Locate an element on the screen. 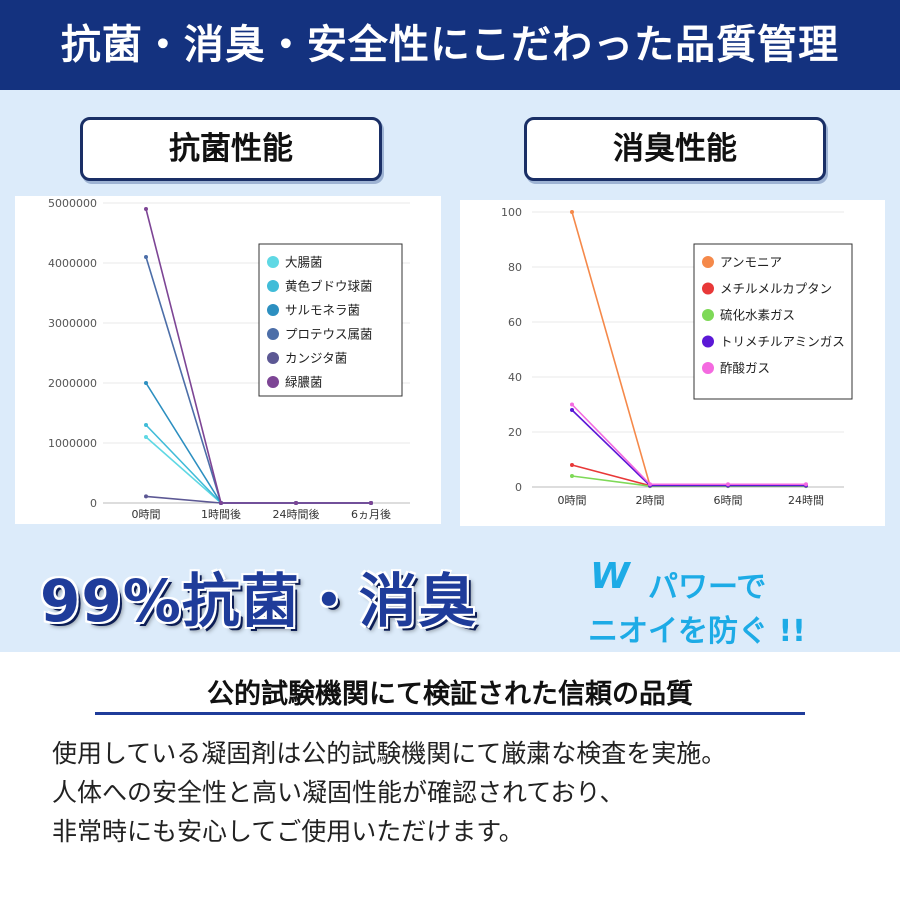 The height and width of the screenshot is (900, 900). body-line-3: 非常時にも安心してご使用いただけます。 is located at coordinates (288, 831).